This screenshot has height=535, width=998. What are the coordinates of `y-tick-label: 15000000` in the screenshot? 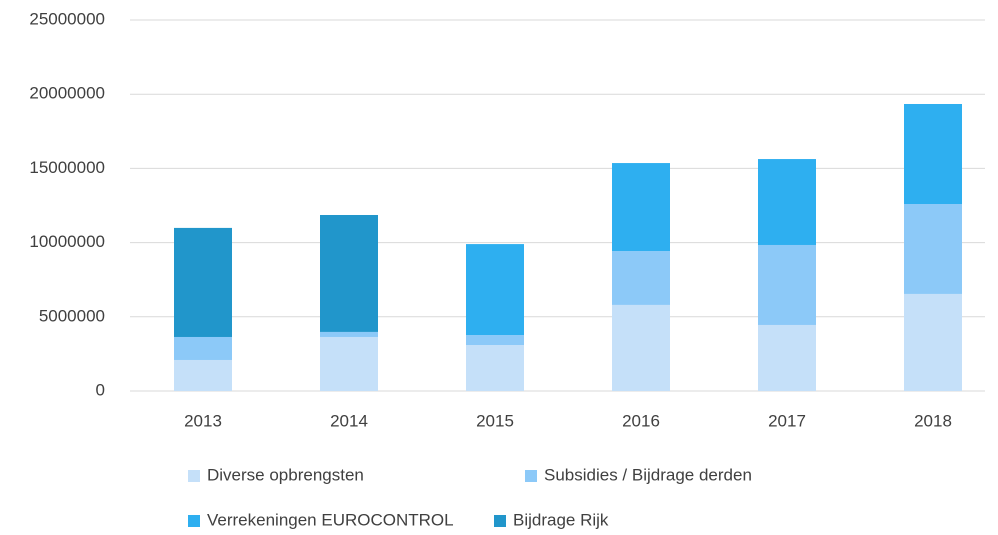 It's located at (67, 167).